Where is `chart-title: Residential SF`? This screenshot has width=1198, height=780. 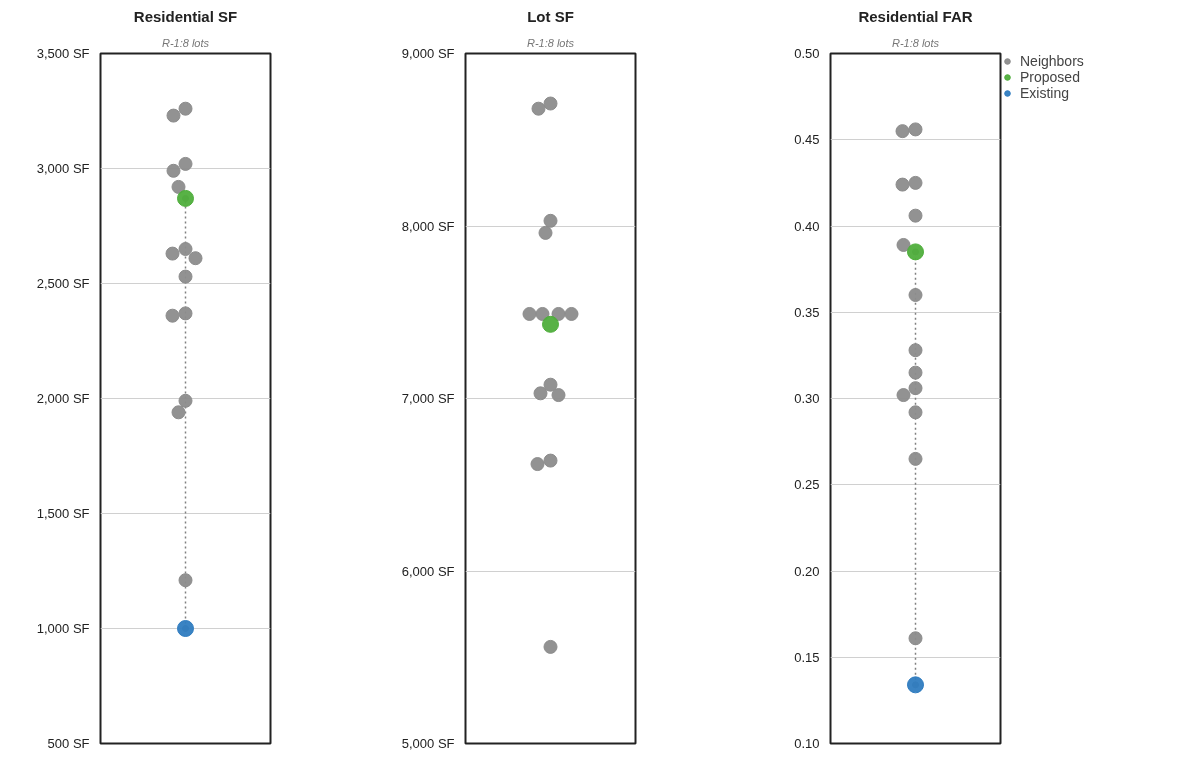 chart-title: Residential SF is located at coordinates (185, 16).